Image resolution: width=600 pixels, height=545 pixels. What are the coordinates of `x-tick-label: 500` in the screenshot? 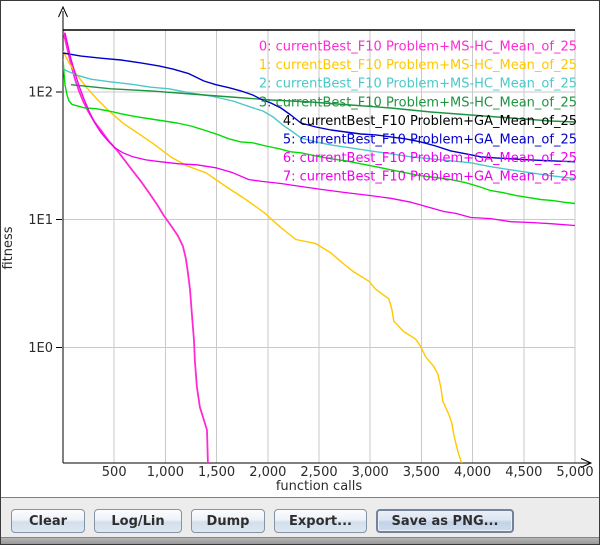 It's located at (114, 472).